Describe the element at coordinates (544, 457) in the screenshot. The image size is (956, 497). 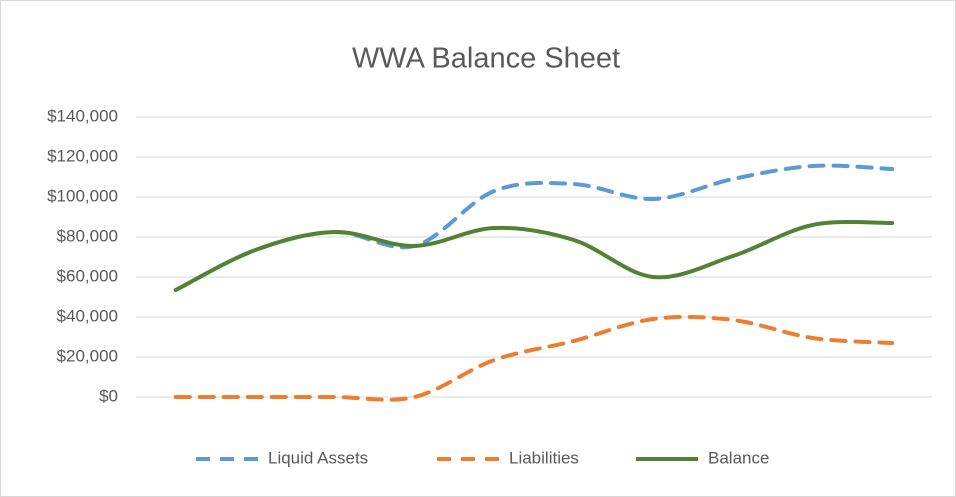
I see `legend-label: Liabilities` at that location.